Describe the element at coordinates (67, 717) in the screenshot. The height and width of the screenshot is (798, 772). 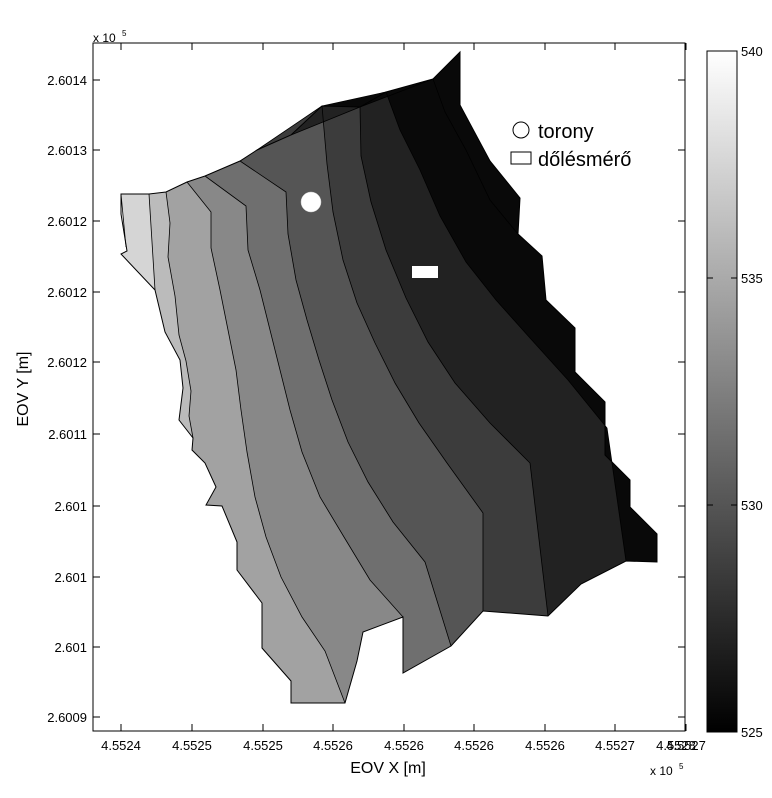
I see `y-tick-label: 2.6009` at that location.